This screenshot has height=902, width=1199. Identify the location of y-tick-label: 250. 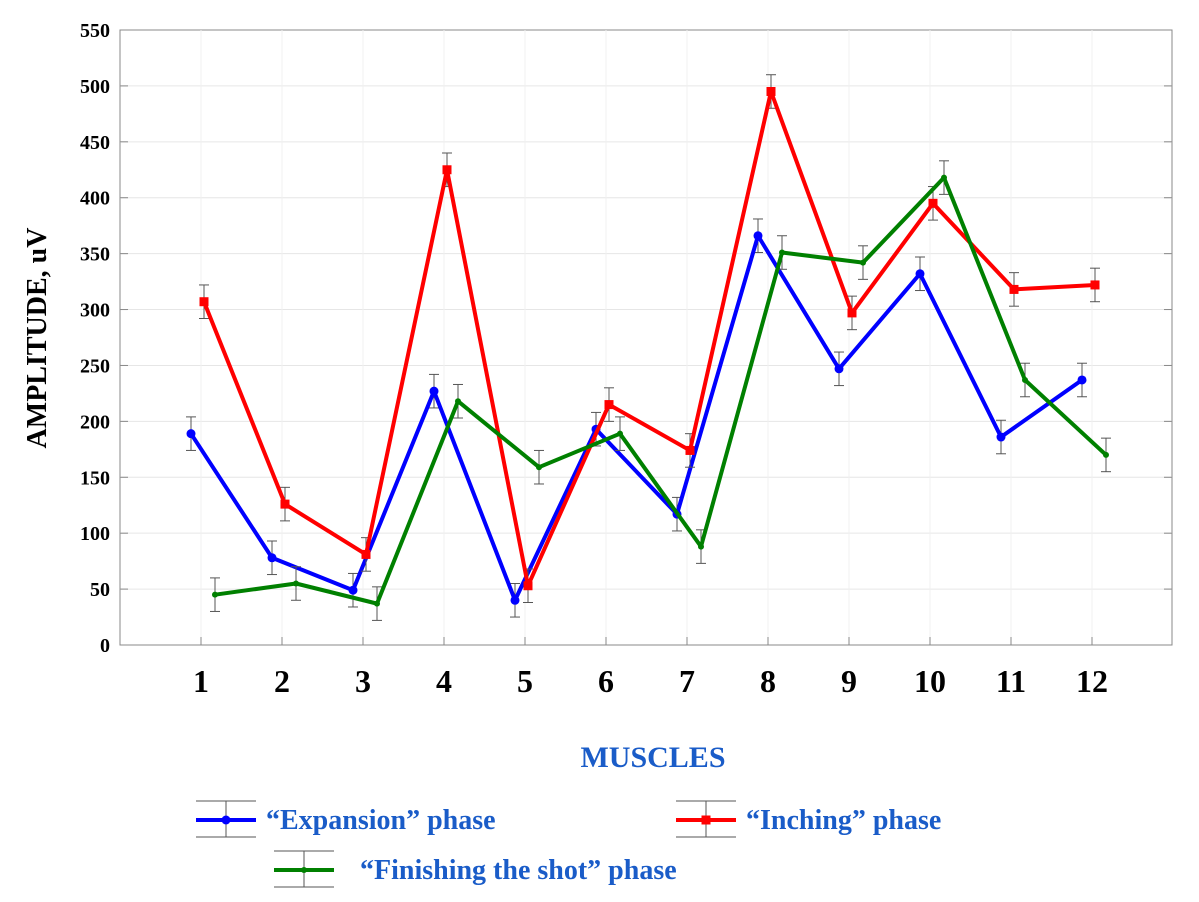
(95, 366).